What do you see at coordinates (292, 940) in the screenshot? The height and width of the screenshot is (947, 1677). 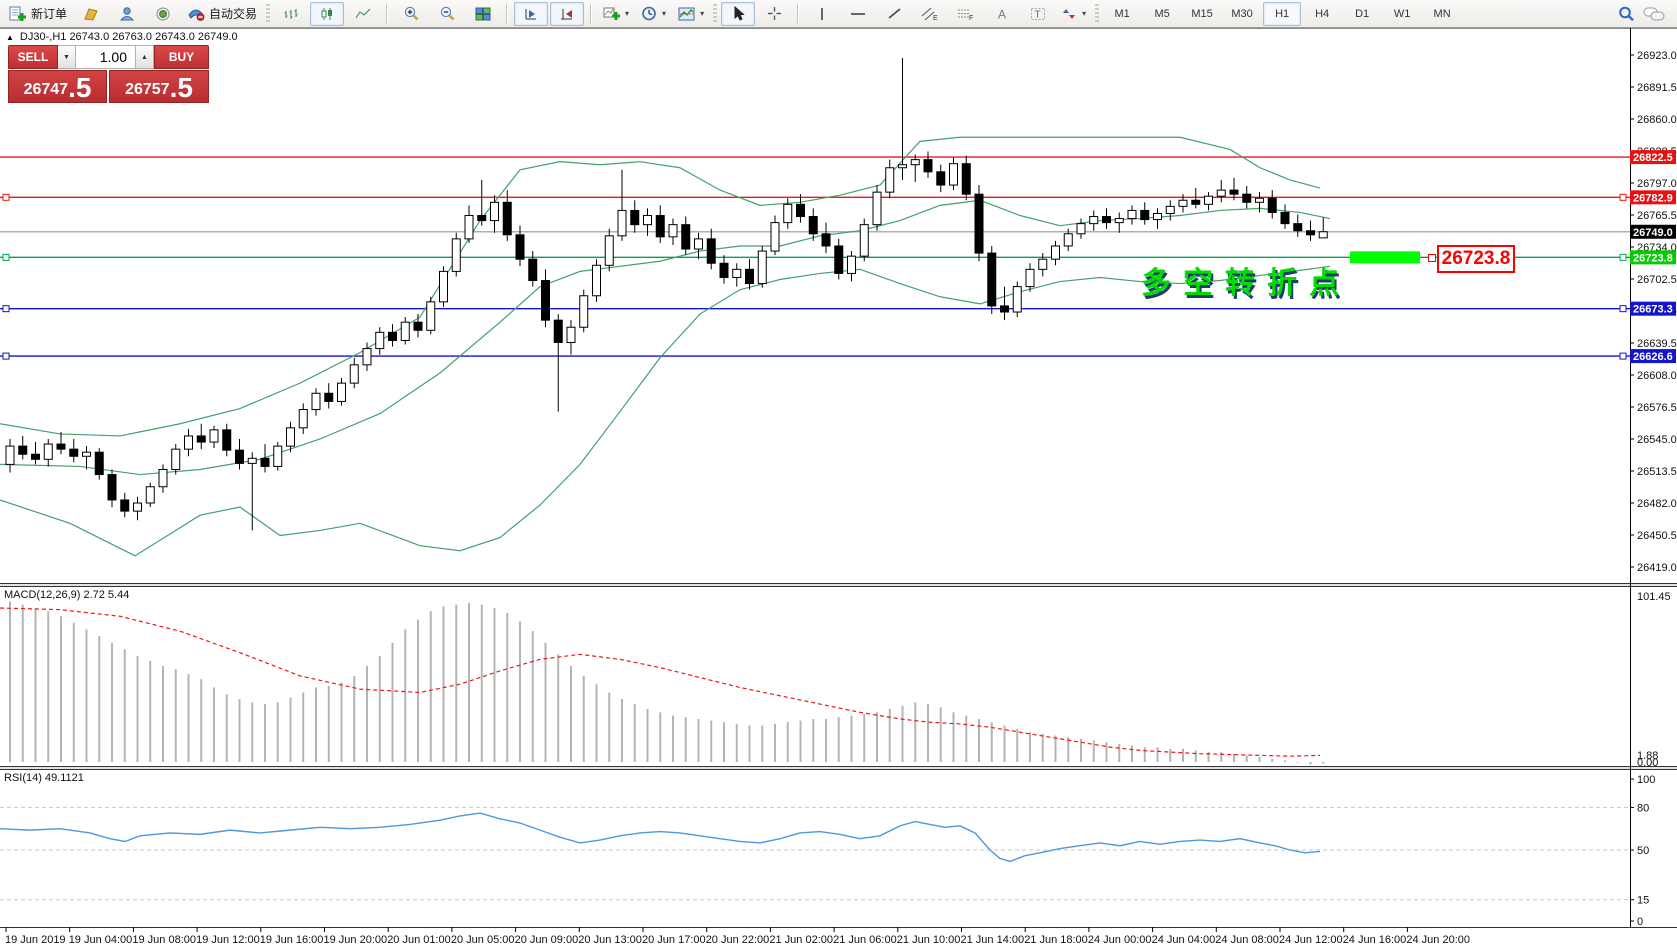 I see `time-label: 19 Jun 16:00` at bounding box center [292, 940].